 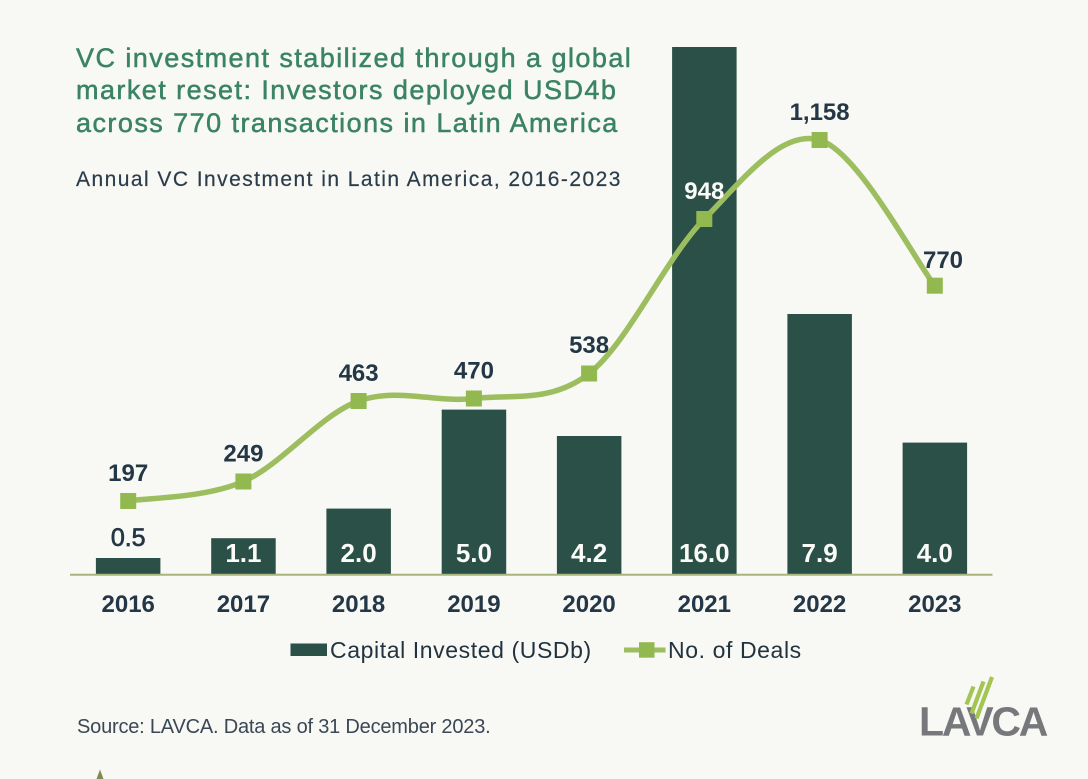 What do you see at coordinates (128, 604) in the screenshot?
I see `svg-text: 2016` at bounding box center [128, 604].